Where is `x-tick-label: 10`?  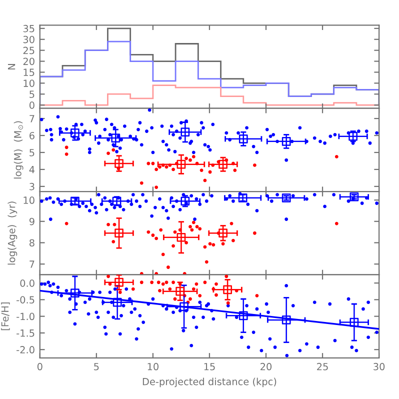
x-tick-label: 10 is located at coordinates (153, 366).